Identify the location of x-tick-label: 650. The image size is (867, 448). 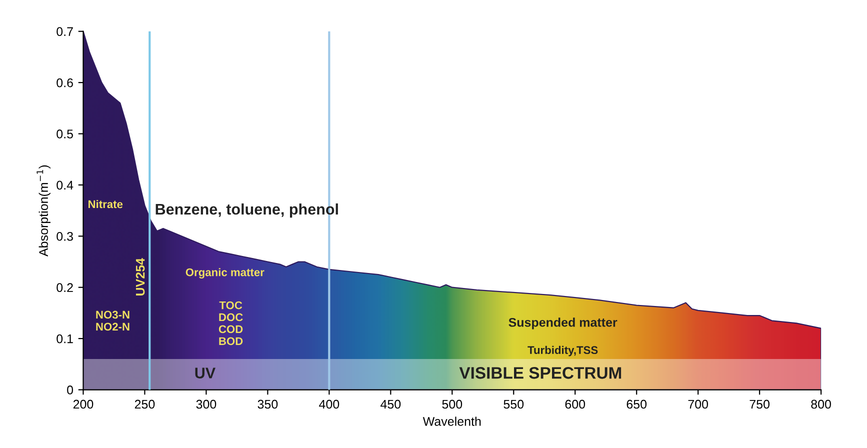
(636, 404).